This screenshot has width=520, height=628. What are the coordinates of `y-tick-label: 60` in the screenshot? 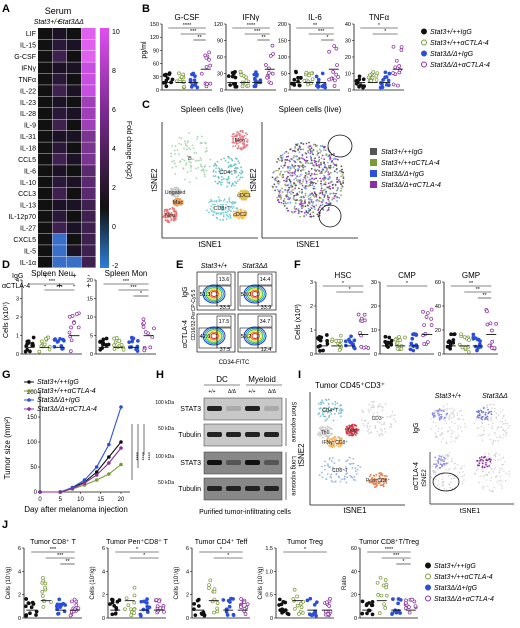 It's located at (354, 549).